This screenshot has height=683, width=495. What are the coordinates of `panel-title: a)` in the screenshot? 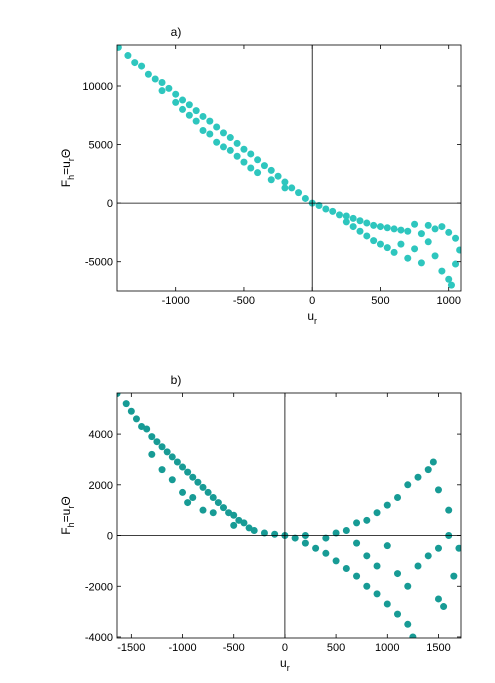 It's located at (176, 32).